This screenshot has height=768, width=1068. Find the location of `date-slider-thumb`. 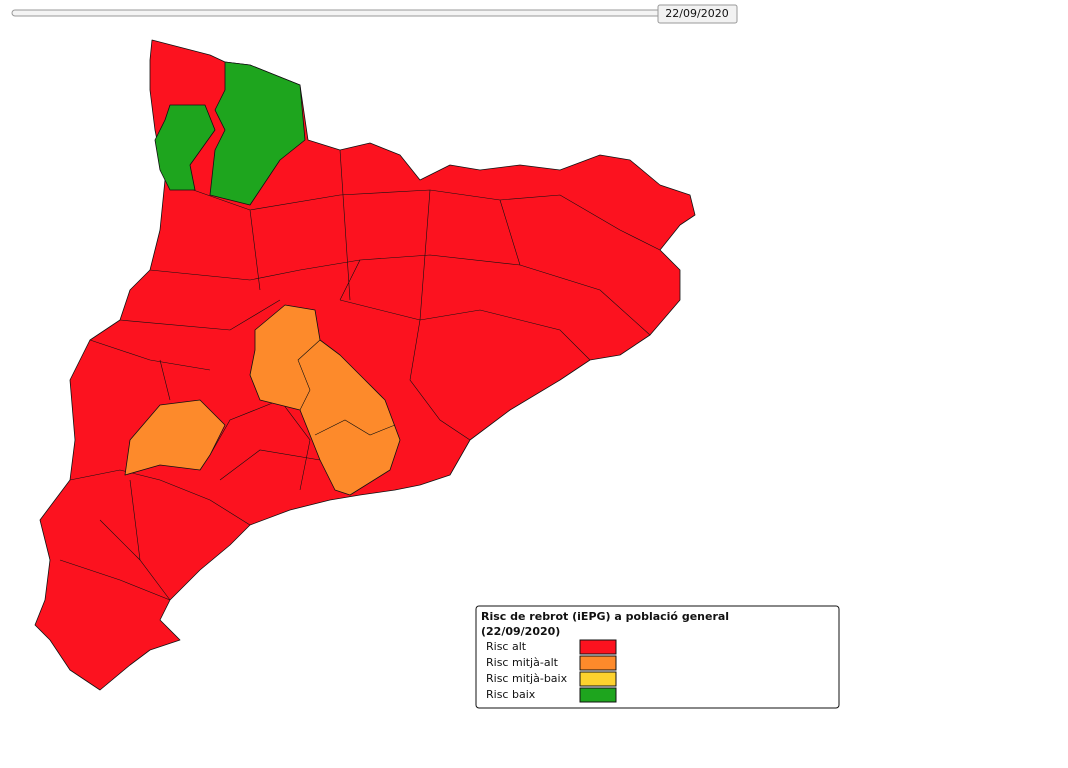

date-slider-thumb is located at coordinates (697, 14).